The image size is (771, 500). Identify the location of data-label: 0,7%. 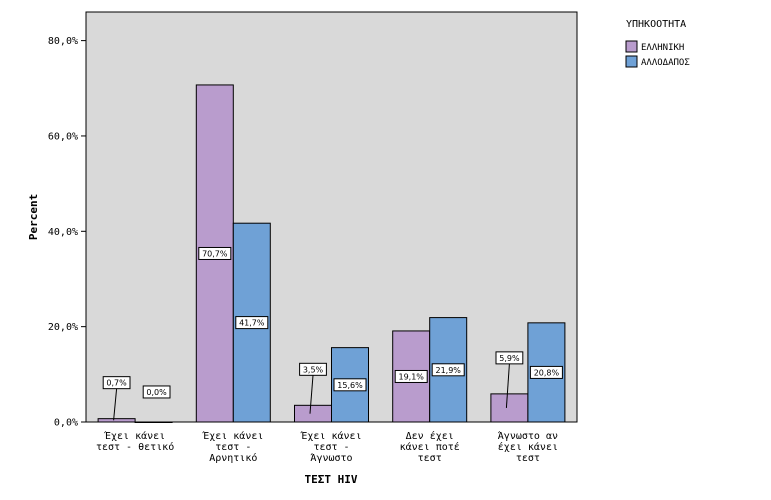
(116, 398).